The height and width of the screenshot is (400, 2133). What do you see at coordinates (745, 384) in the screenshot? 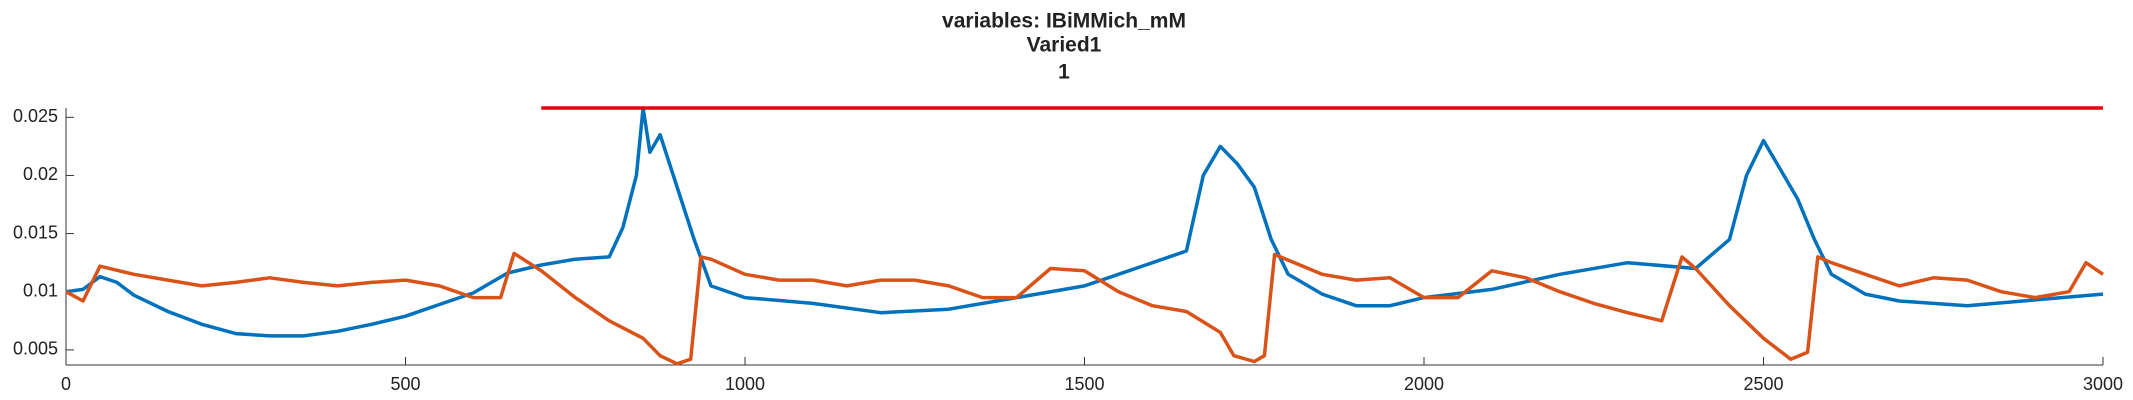
I see `x-tick-label: 1000` at bounding box center [745, 384].